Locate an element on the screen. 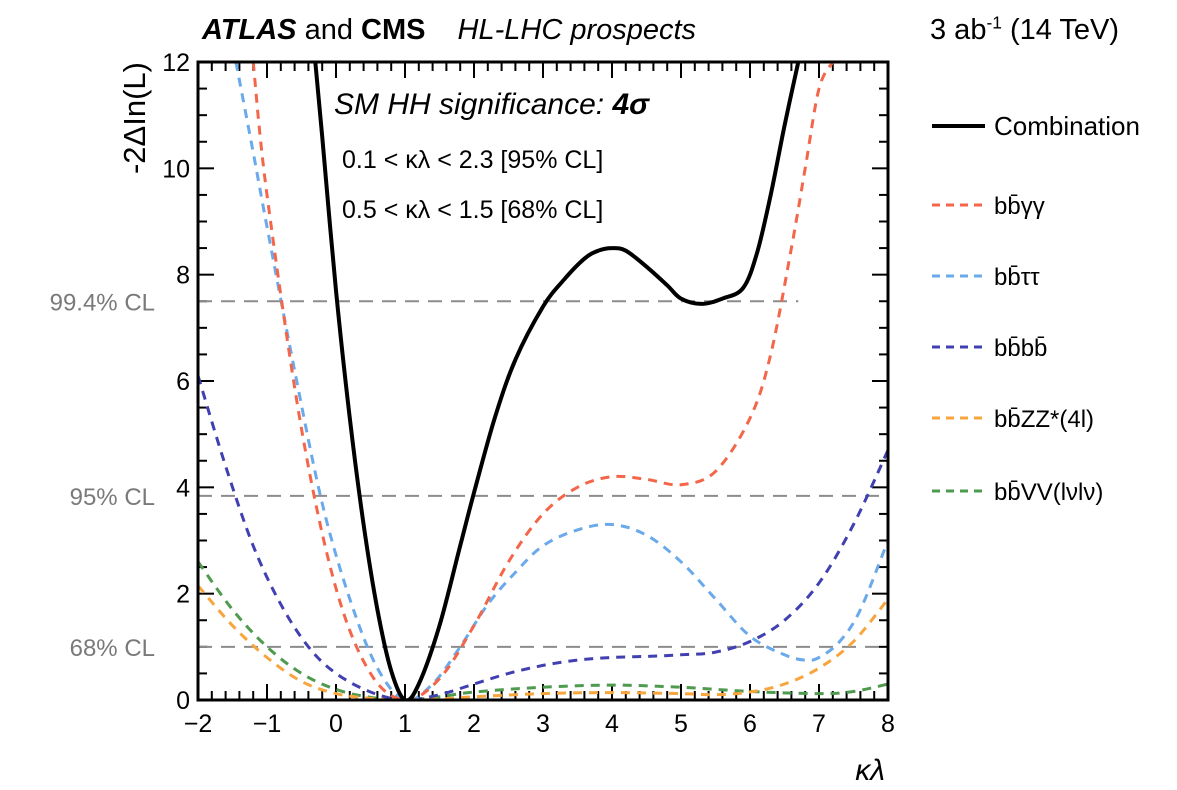 The width and height of the screenshot is (1177, 790). y-tick-label: 4 is located at coordinates (183, 488).